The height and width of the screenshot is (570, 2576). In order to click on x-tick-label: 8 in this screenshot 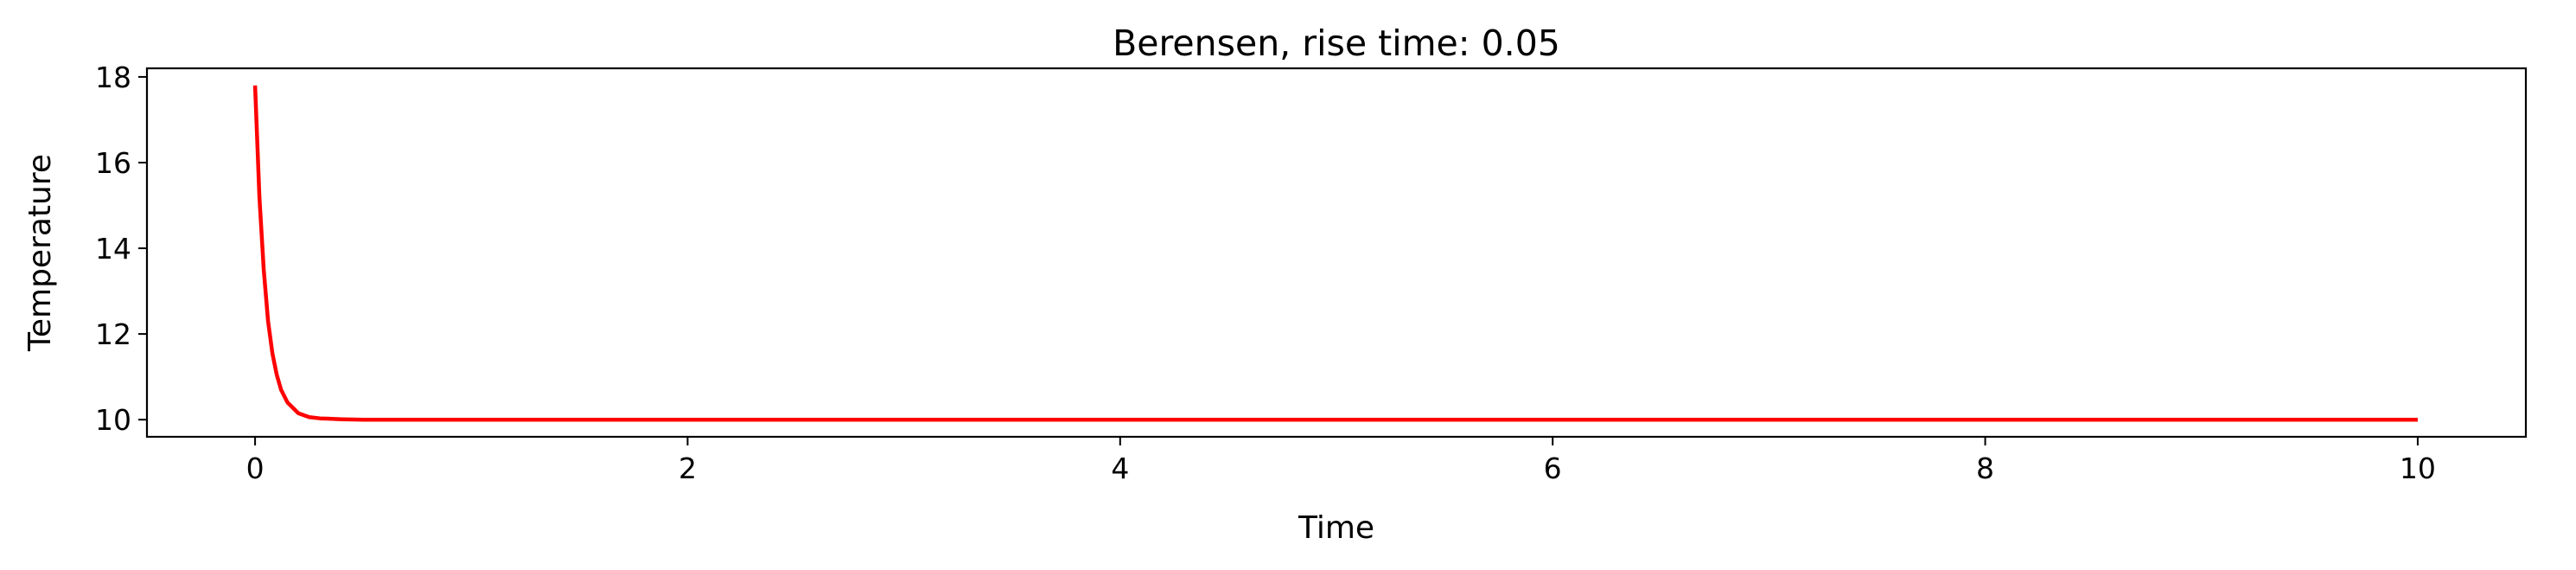, I will do `click(1985, 469)`.